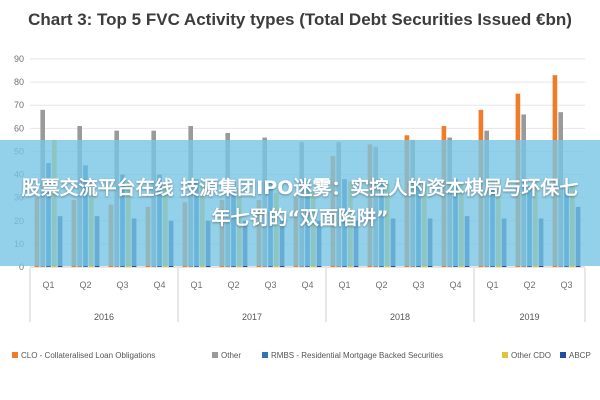 The width and height of the screenshot is (600, 400). I want to click on y-tick-label: 70, so click(19, 105).